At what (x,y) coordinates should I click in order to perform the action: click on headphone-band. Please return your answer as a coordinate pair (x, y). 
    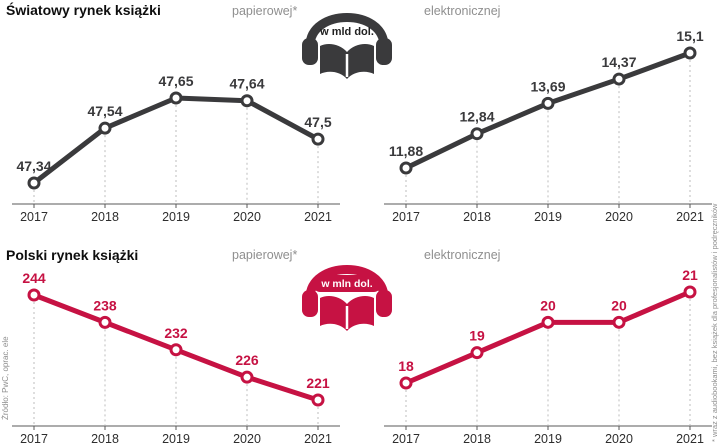
    Looking at the image, I should click on (347, 32).